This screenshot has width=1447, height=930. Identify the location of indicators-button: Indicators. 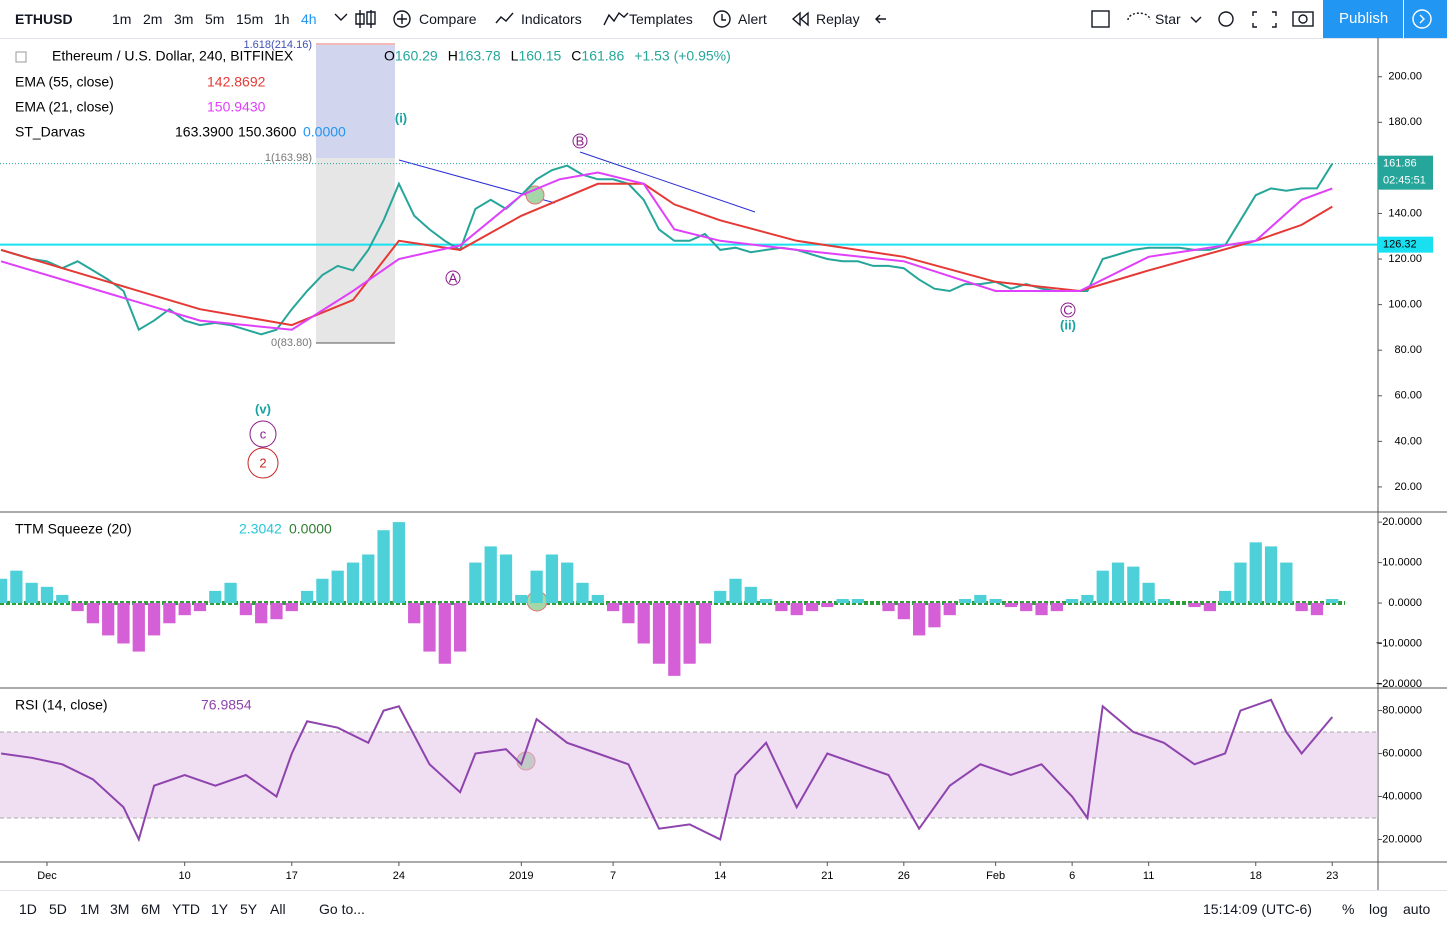
(551, 19).